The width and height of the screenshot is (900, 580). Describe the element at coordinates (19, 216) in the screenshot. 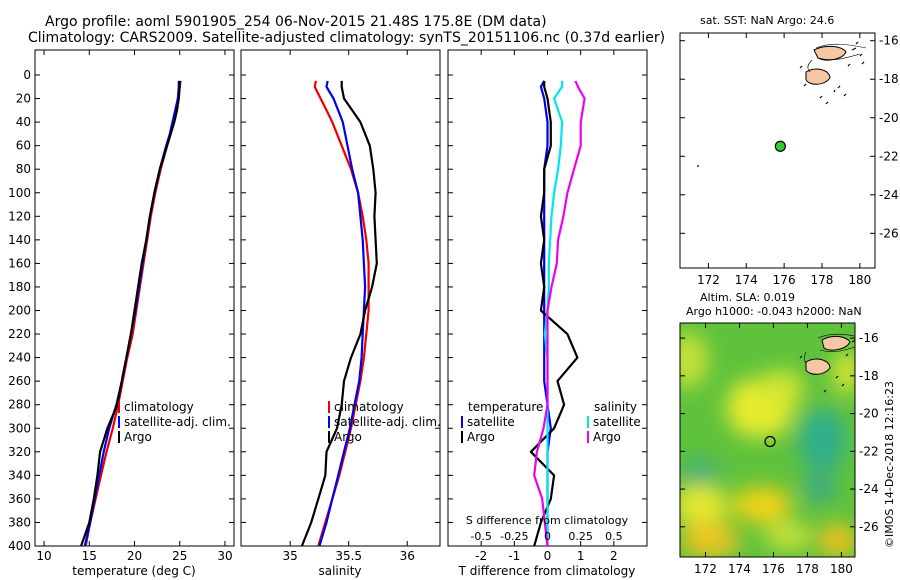

I see `depth-tick-label: 120` at that location.